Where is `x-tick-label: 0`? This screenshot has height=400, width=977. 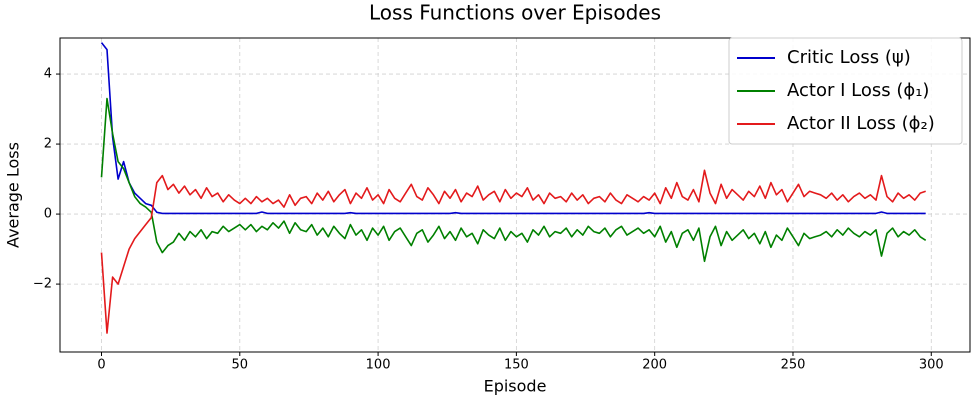 x-tick-label: 0 is located at coordinates (101, 365).